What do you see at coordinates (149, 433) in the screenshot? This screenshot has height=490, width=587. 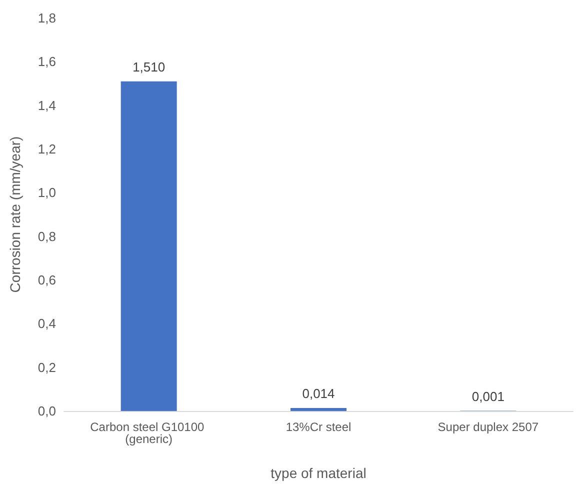 I see `x-tick-label: Carbon steel G10100 (generic)` at bounding box center [149, 433].